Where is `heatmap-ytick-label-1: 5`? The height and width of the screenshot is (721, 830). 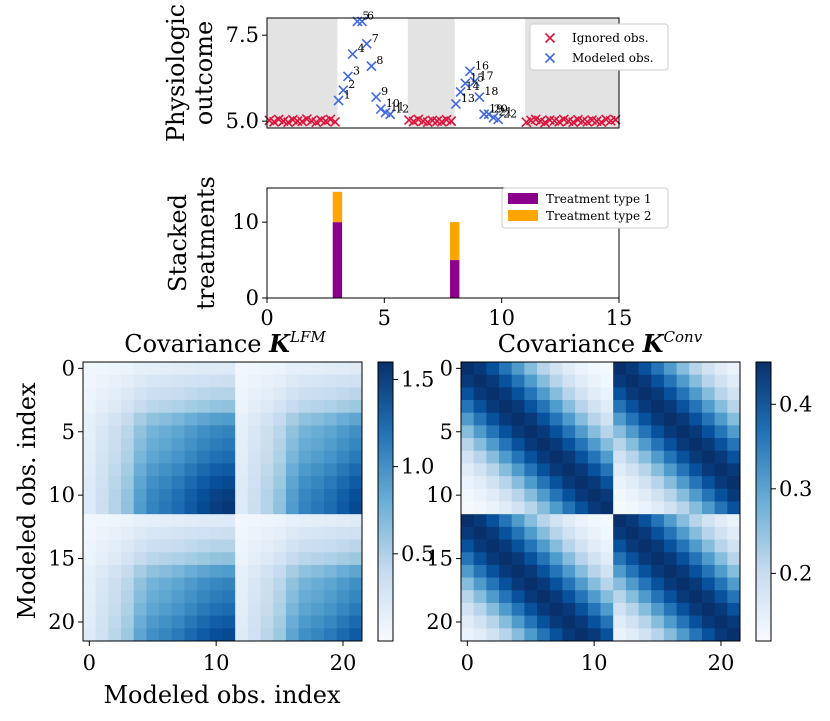
heatmap-ytick-label-1: 5 is located at coordinates (68, 432).